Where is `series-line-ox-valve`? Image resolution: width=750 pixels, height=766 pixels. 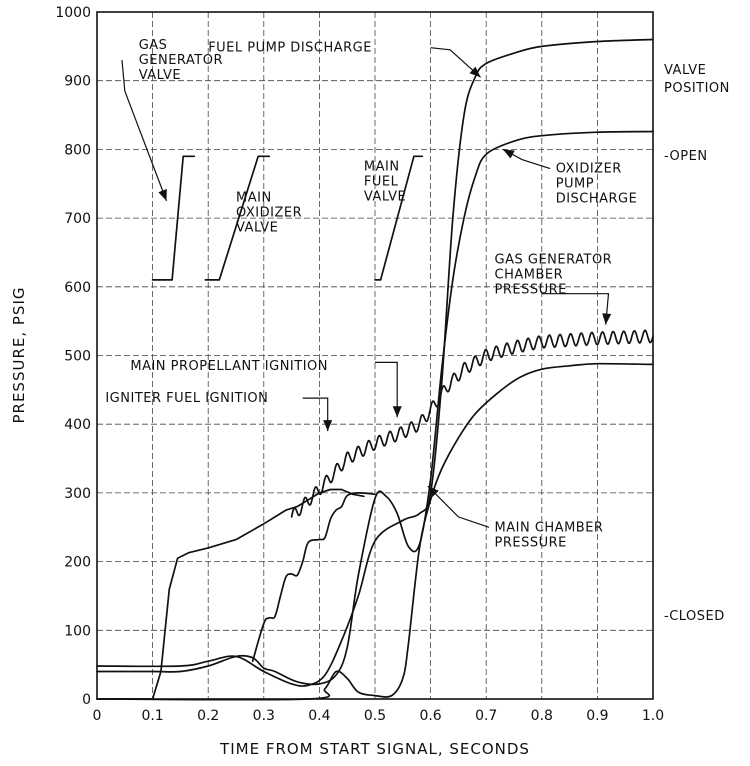
series-line-ox-valve is located at coordinates (237, 218).